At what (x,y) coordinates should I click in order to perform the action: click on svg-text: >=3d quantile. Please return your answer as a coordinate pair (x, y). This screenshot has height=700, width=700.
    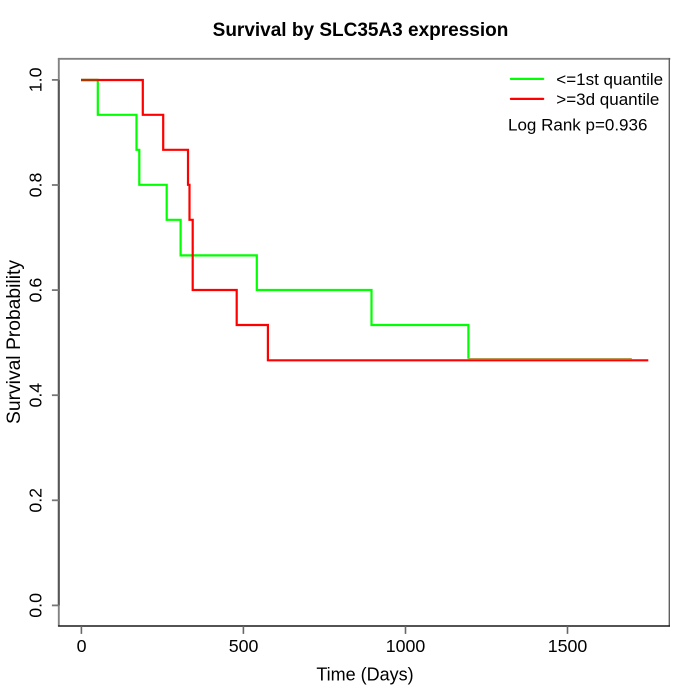
    Looking at the image, I should click on (607, 99).